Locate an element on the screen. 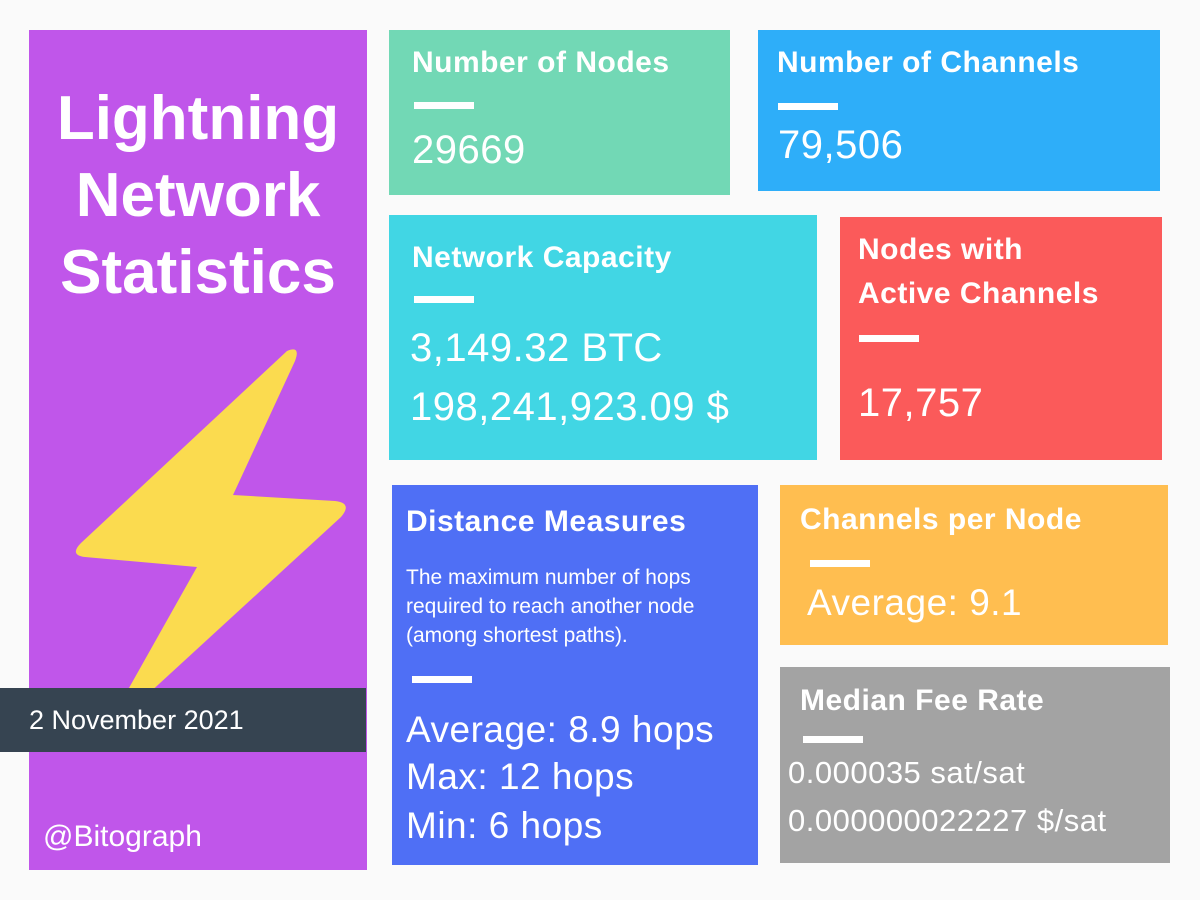 The image size is (1200, 900). active-title-line-1: Nodes with is located at coordinates (941, 249).